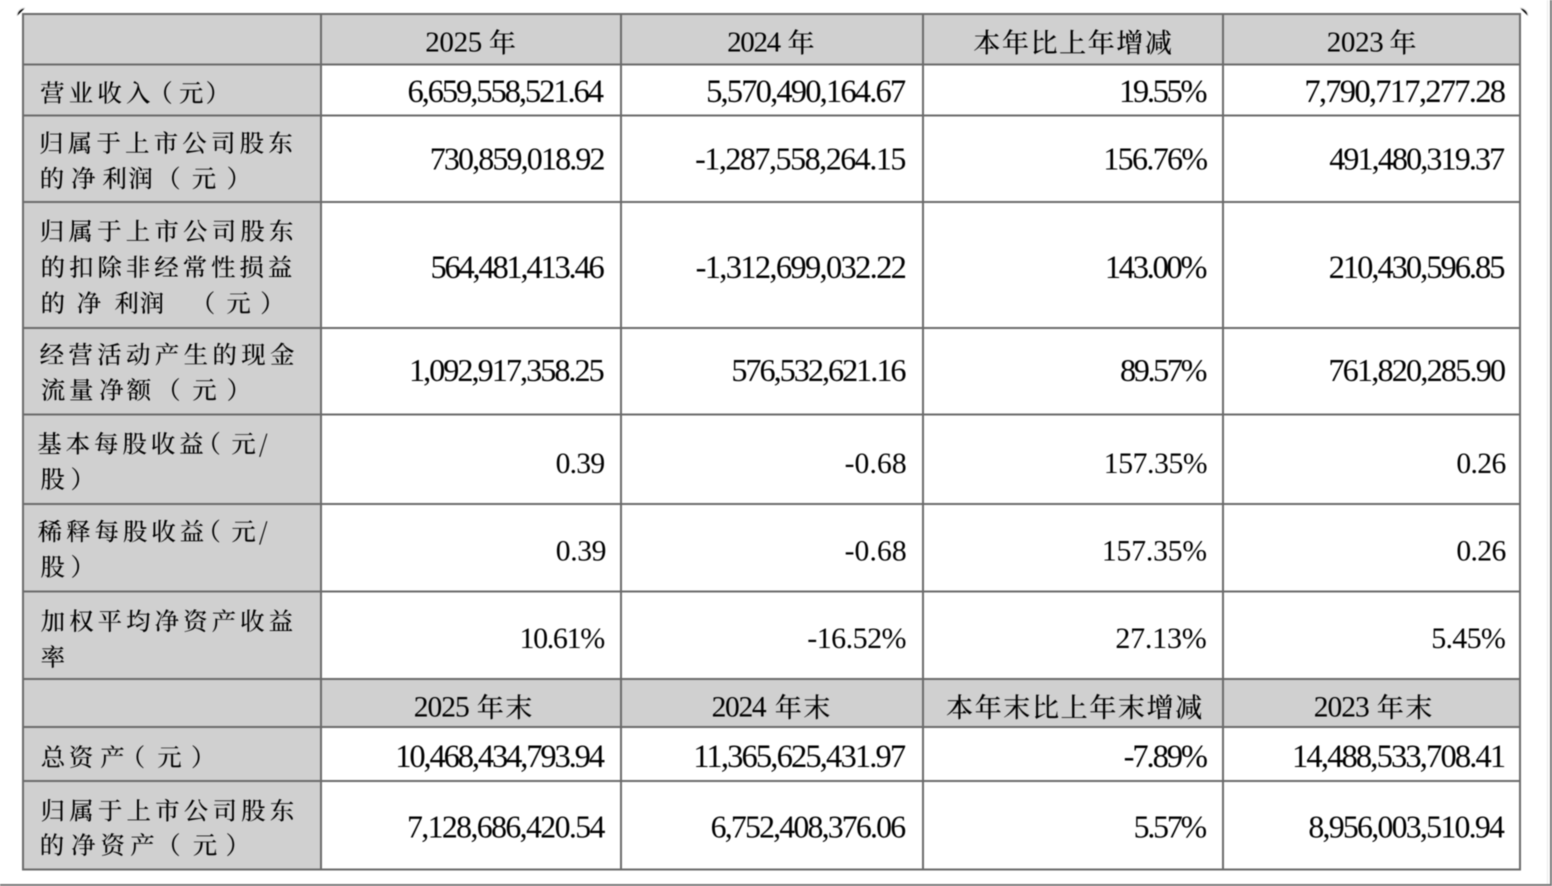 The width and height of the screenshot is (1552, 886). What do you see at coordinates (562, 638) in the screenshot?
I see `svg-text: 10.61%` at bounding box center [562, 638].